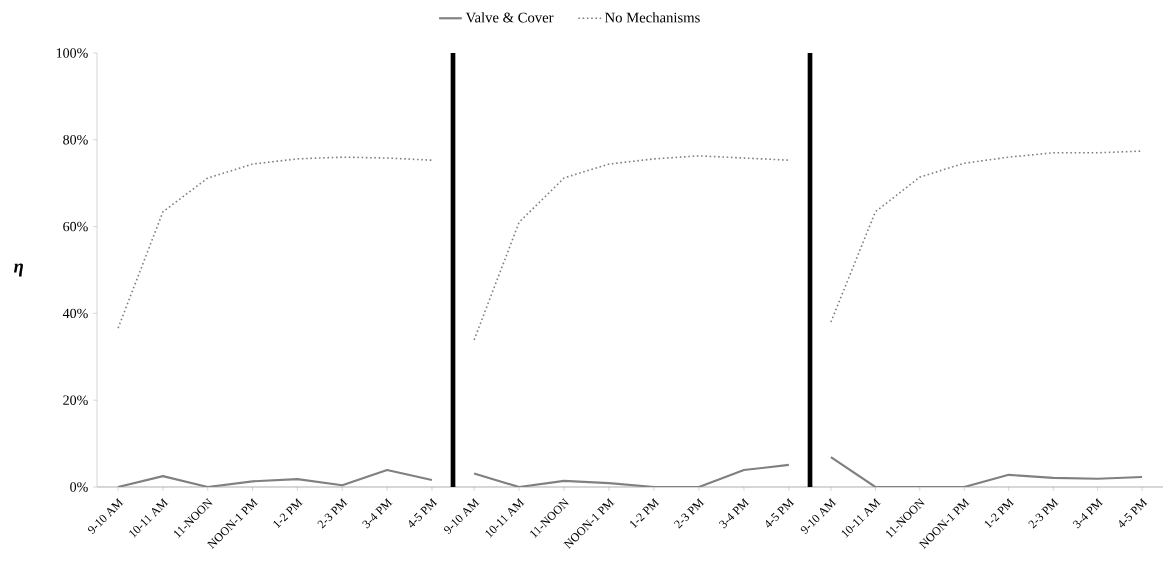 The height and width of the screenshot is (573, 1167). What do you see at coordinates (652, 17) in the screenshot?
I see `legend-label: No Mechanisms` at bounding box center [652, 17].